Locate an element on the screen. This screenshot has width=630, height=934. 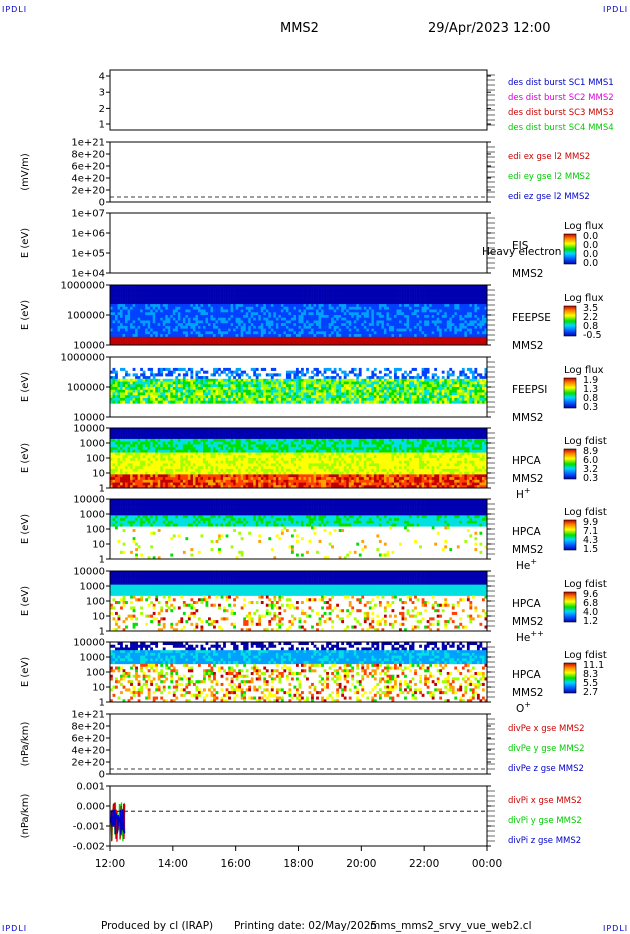
spectrogram-p8 is located at coordinates (298, 601).